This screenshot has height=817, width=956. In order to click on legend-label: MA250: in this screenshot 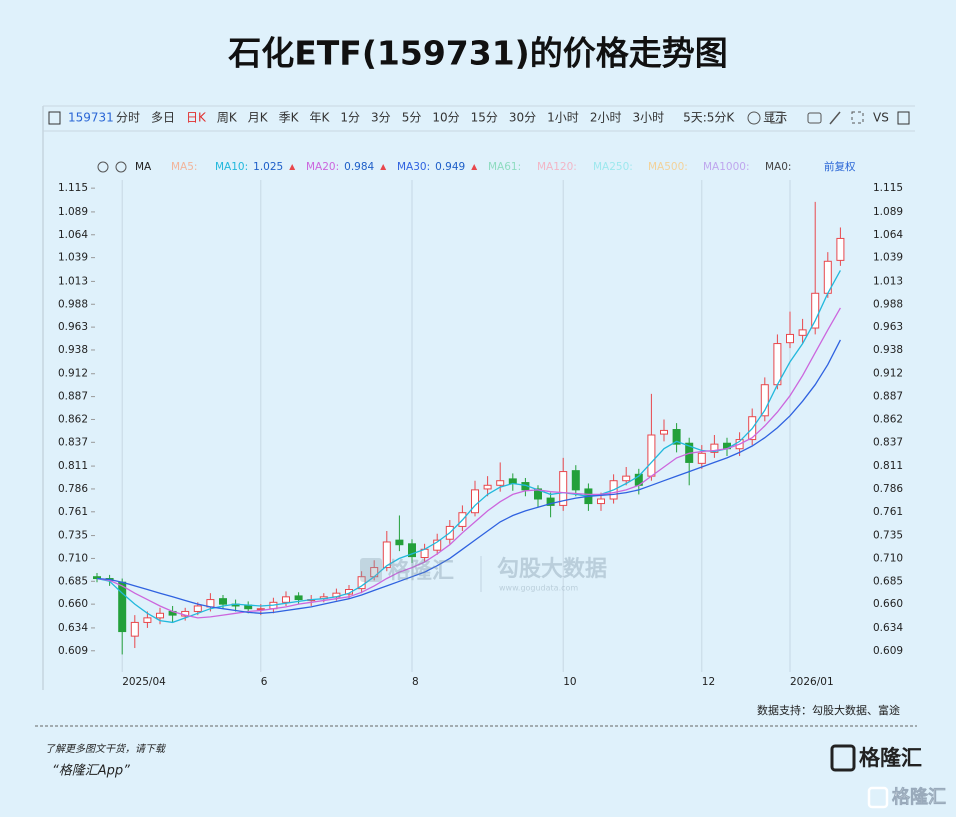, I will do `click(613, 167)`.